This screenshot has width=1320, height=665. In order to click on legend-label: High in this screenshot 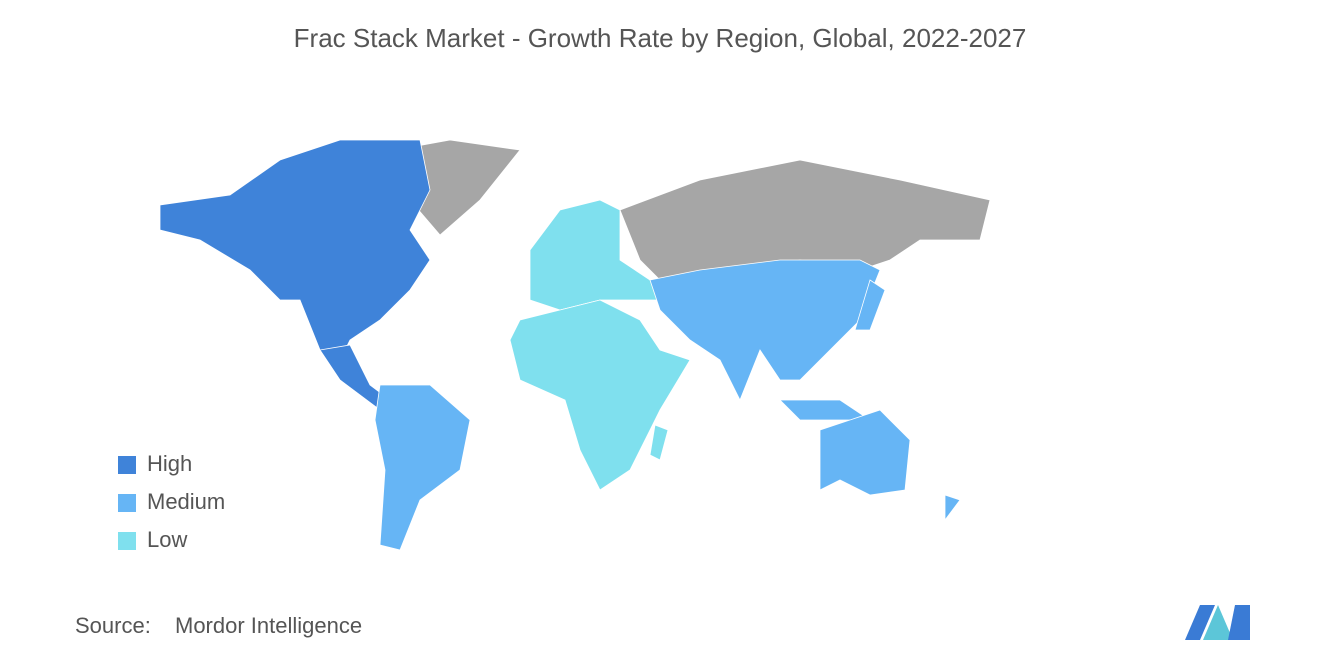, I will do `click(169, 463)`.